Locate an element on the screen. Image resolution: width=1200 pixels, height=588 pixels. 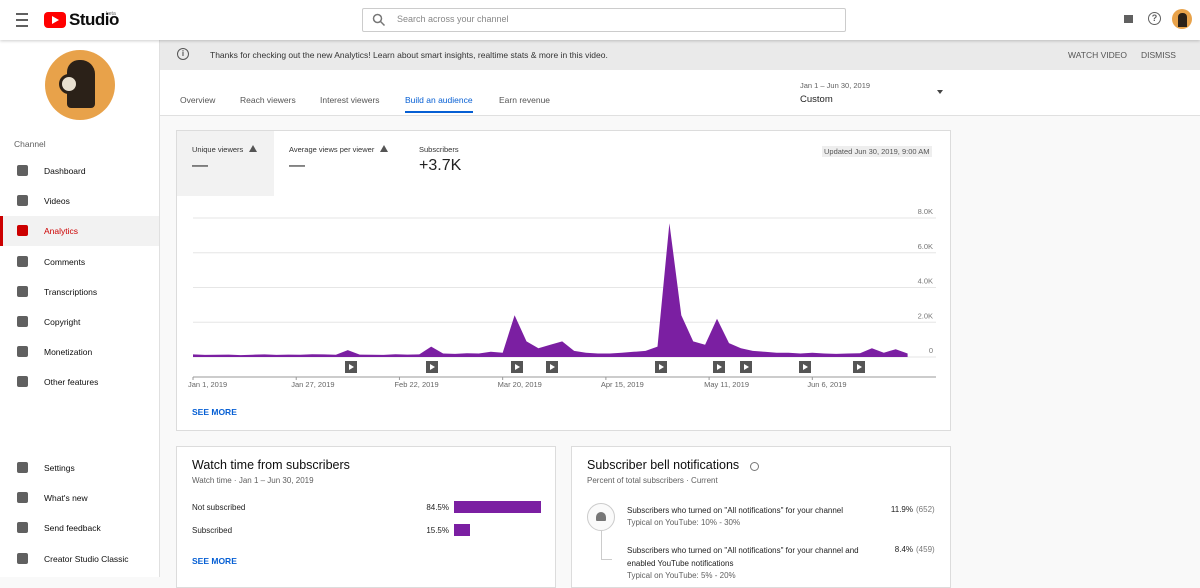
date-preset: Custom is located at coordinates (816, 99).